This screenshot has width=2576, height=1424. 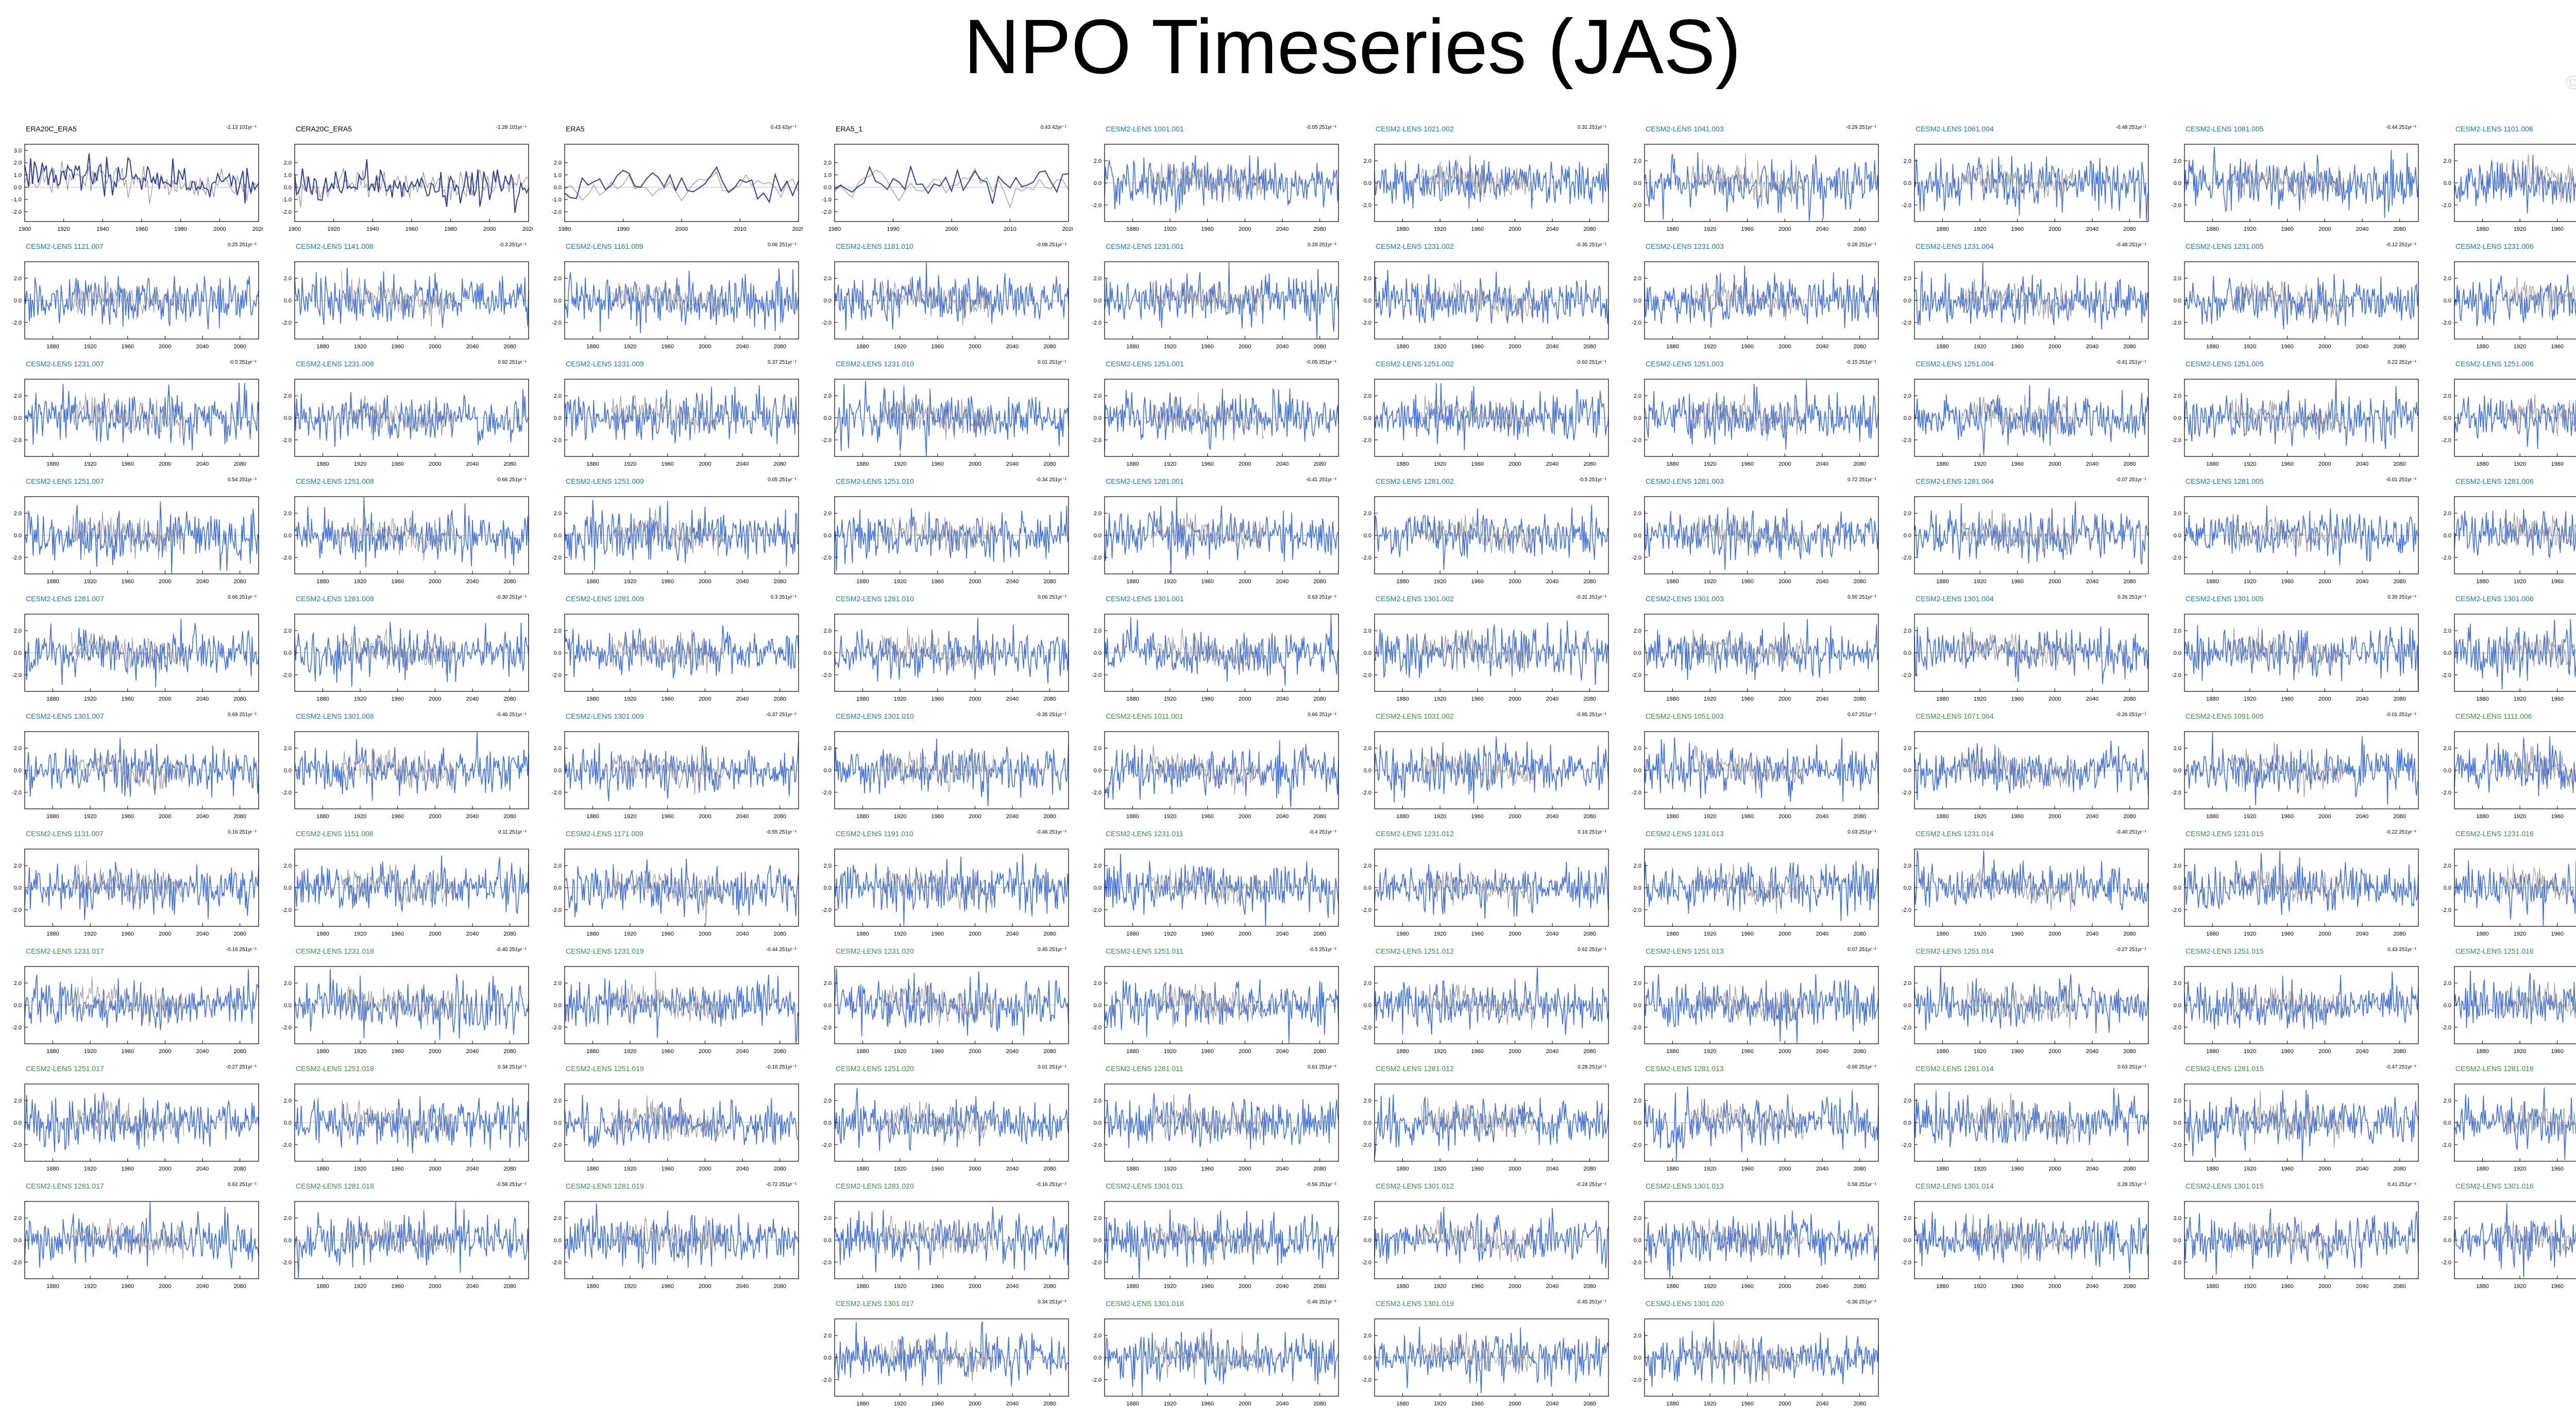 What do you see at coordinates (623, 229) in the screenshot?
I see `x-tick-label: 1990` at bounding box center [623, 229].